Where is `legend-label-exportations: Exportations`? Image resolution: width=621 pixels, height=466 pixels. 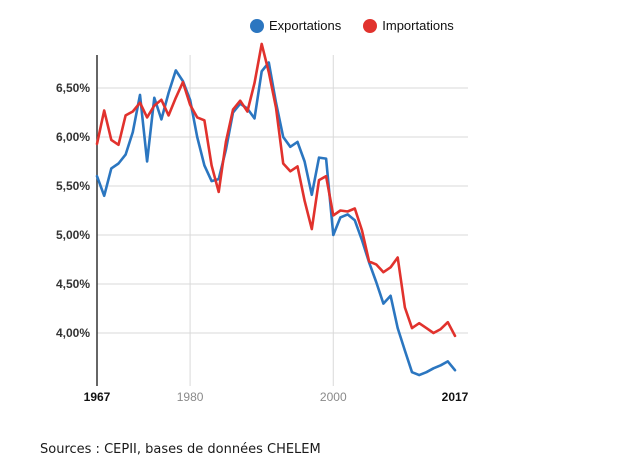 legend-label-exportations: Exportations is located at coordinates (305, 25).